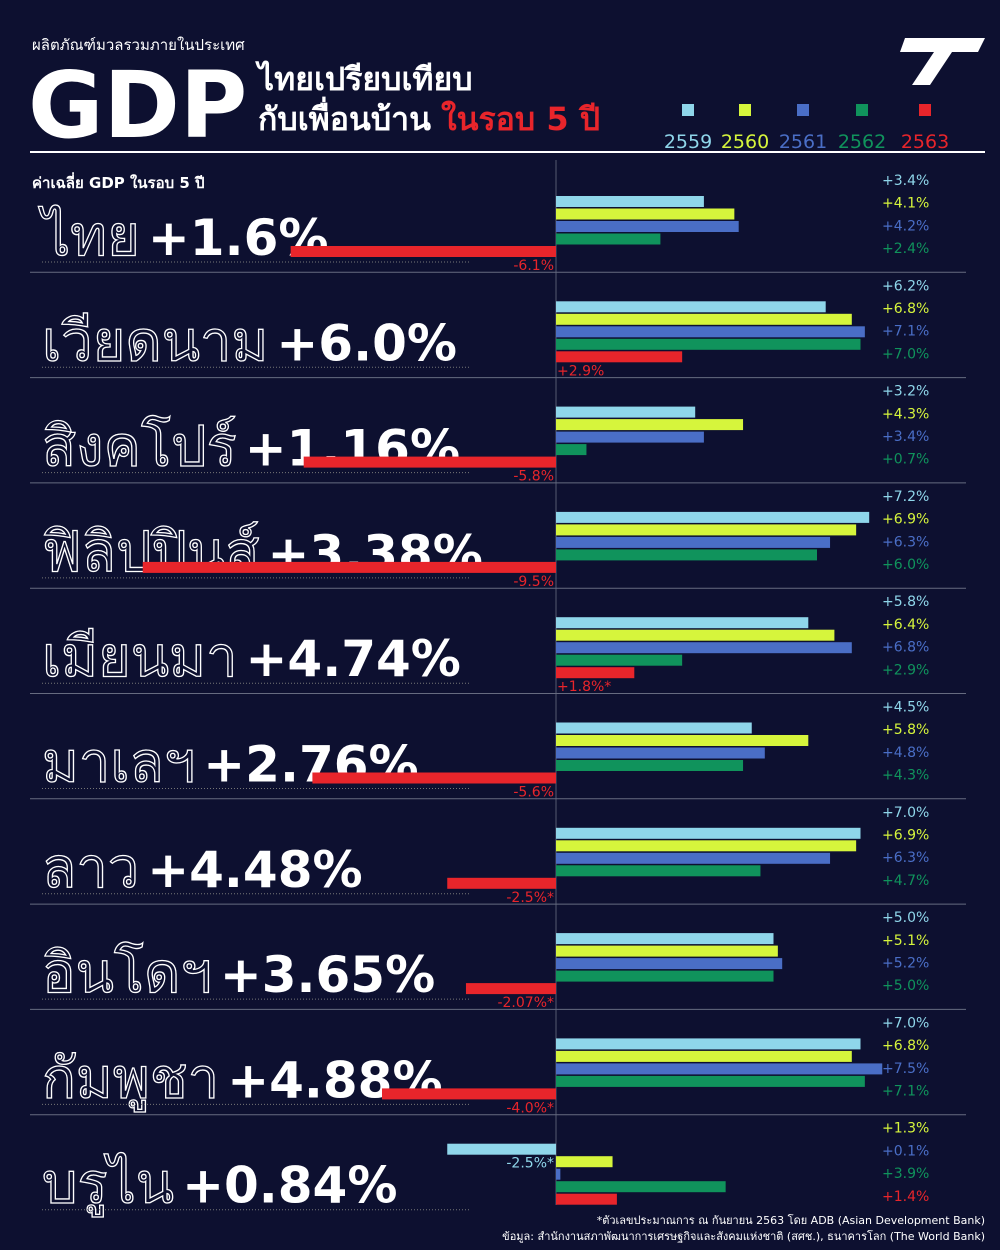 The height and width of the screenshot is (1250, 1000). What do you see at coordinates (533, 582) in the screenshot?
I see `value-label: -9.5%` at bounding box center [533, 582].